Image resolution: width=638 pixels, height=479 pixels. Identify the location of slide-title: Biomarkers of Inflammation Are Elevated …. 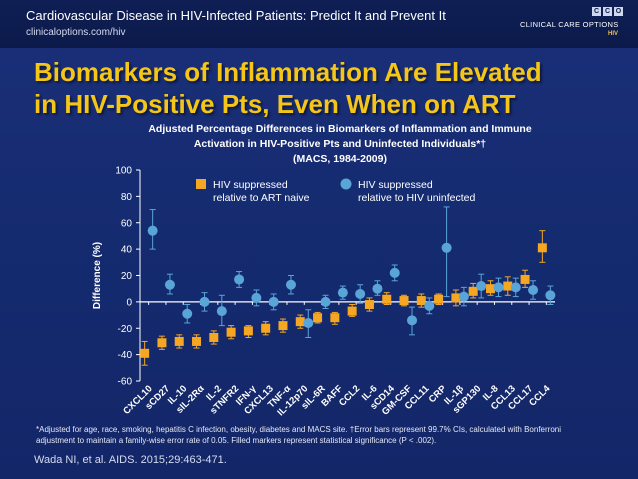
(324, 88).